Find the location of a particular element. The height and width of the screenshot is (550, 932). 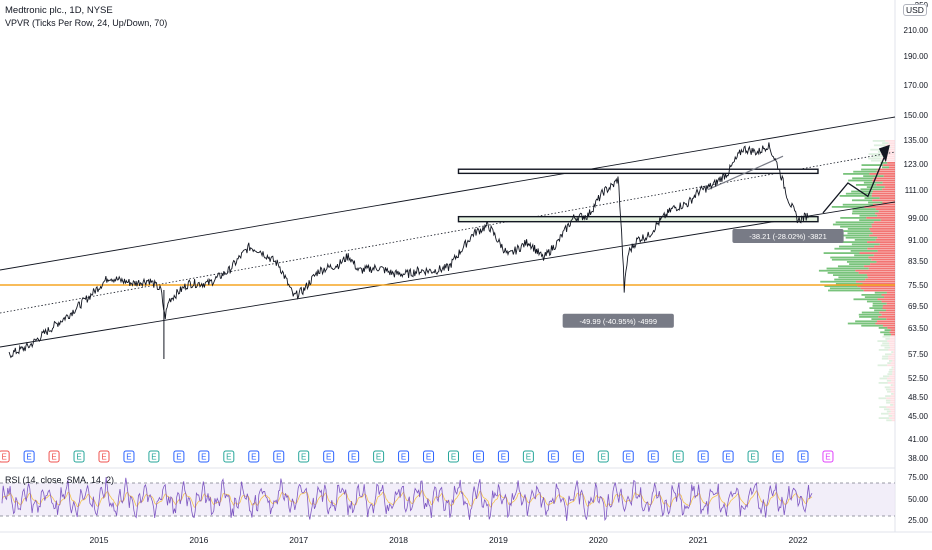

rsi-indicator-label: RSI (14, close, SMA, 14, 2) is located at coordinates (60, 480).